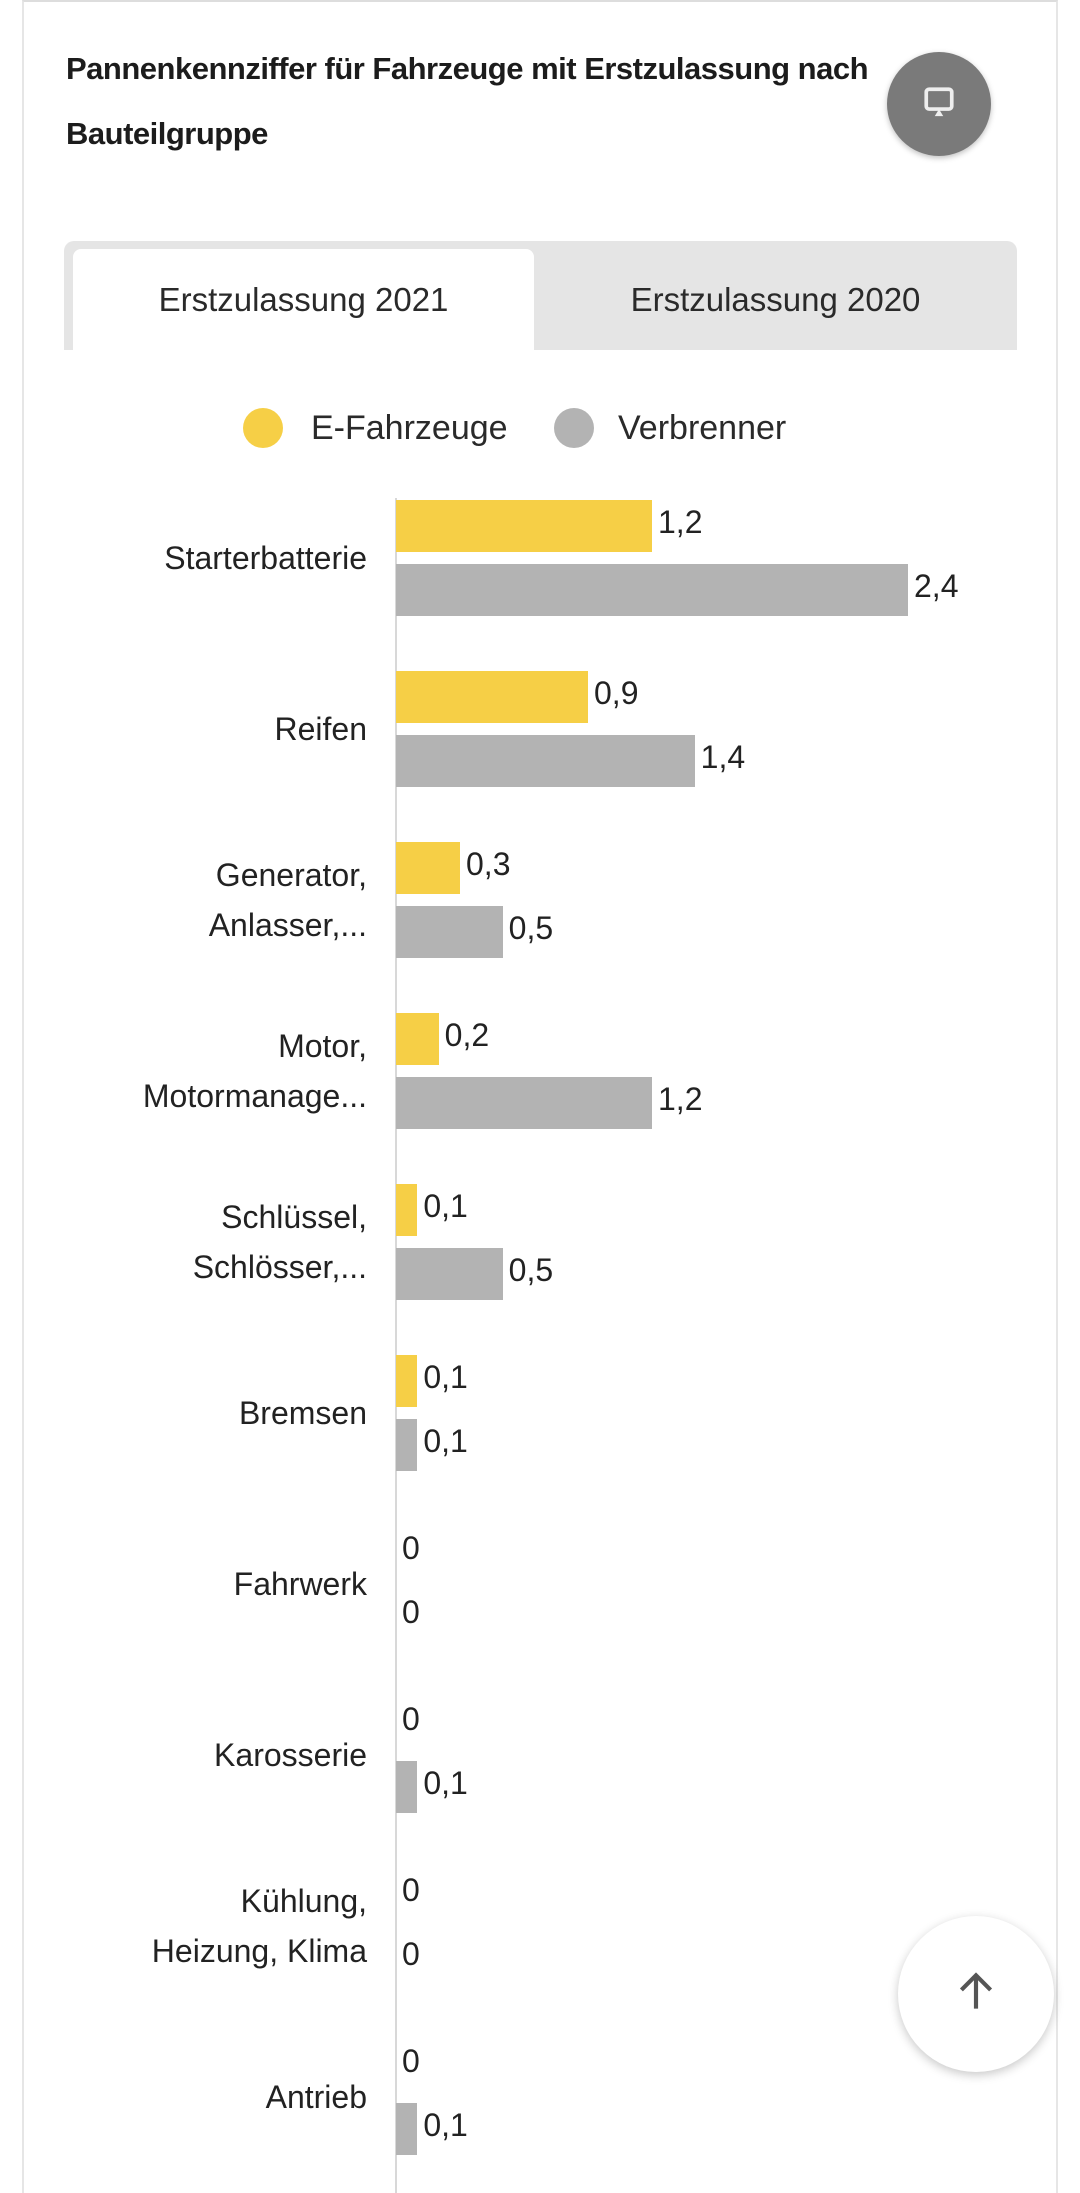  What do you see at coordinates (303, 299) in the screenshot?
I see `tab-erstzulassung-2021: Erstzulassung 2021` at bounding box center [303, 299].